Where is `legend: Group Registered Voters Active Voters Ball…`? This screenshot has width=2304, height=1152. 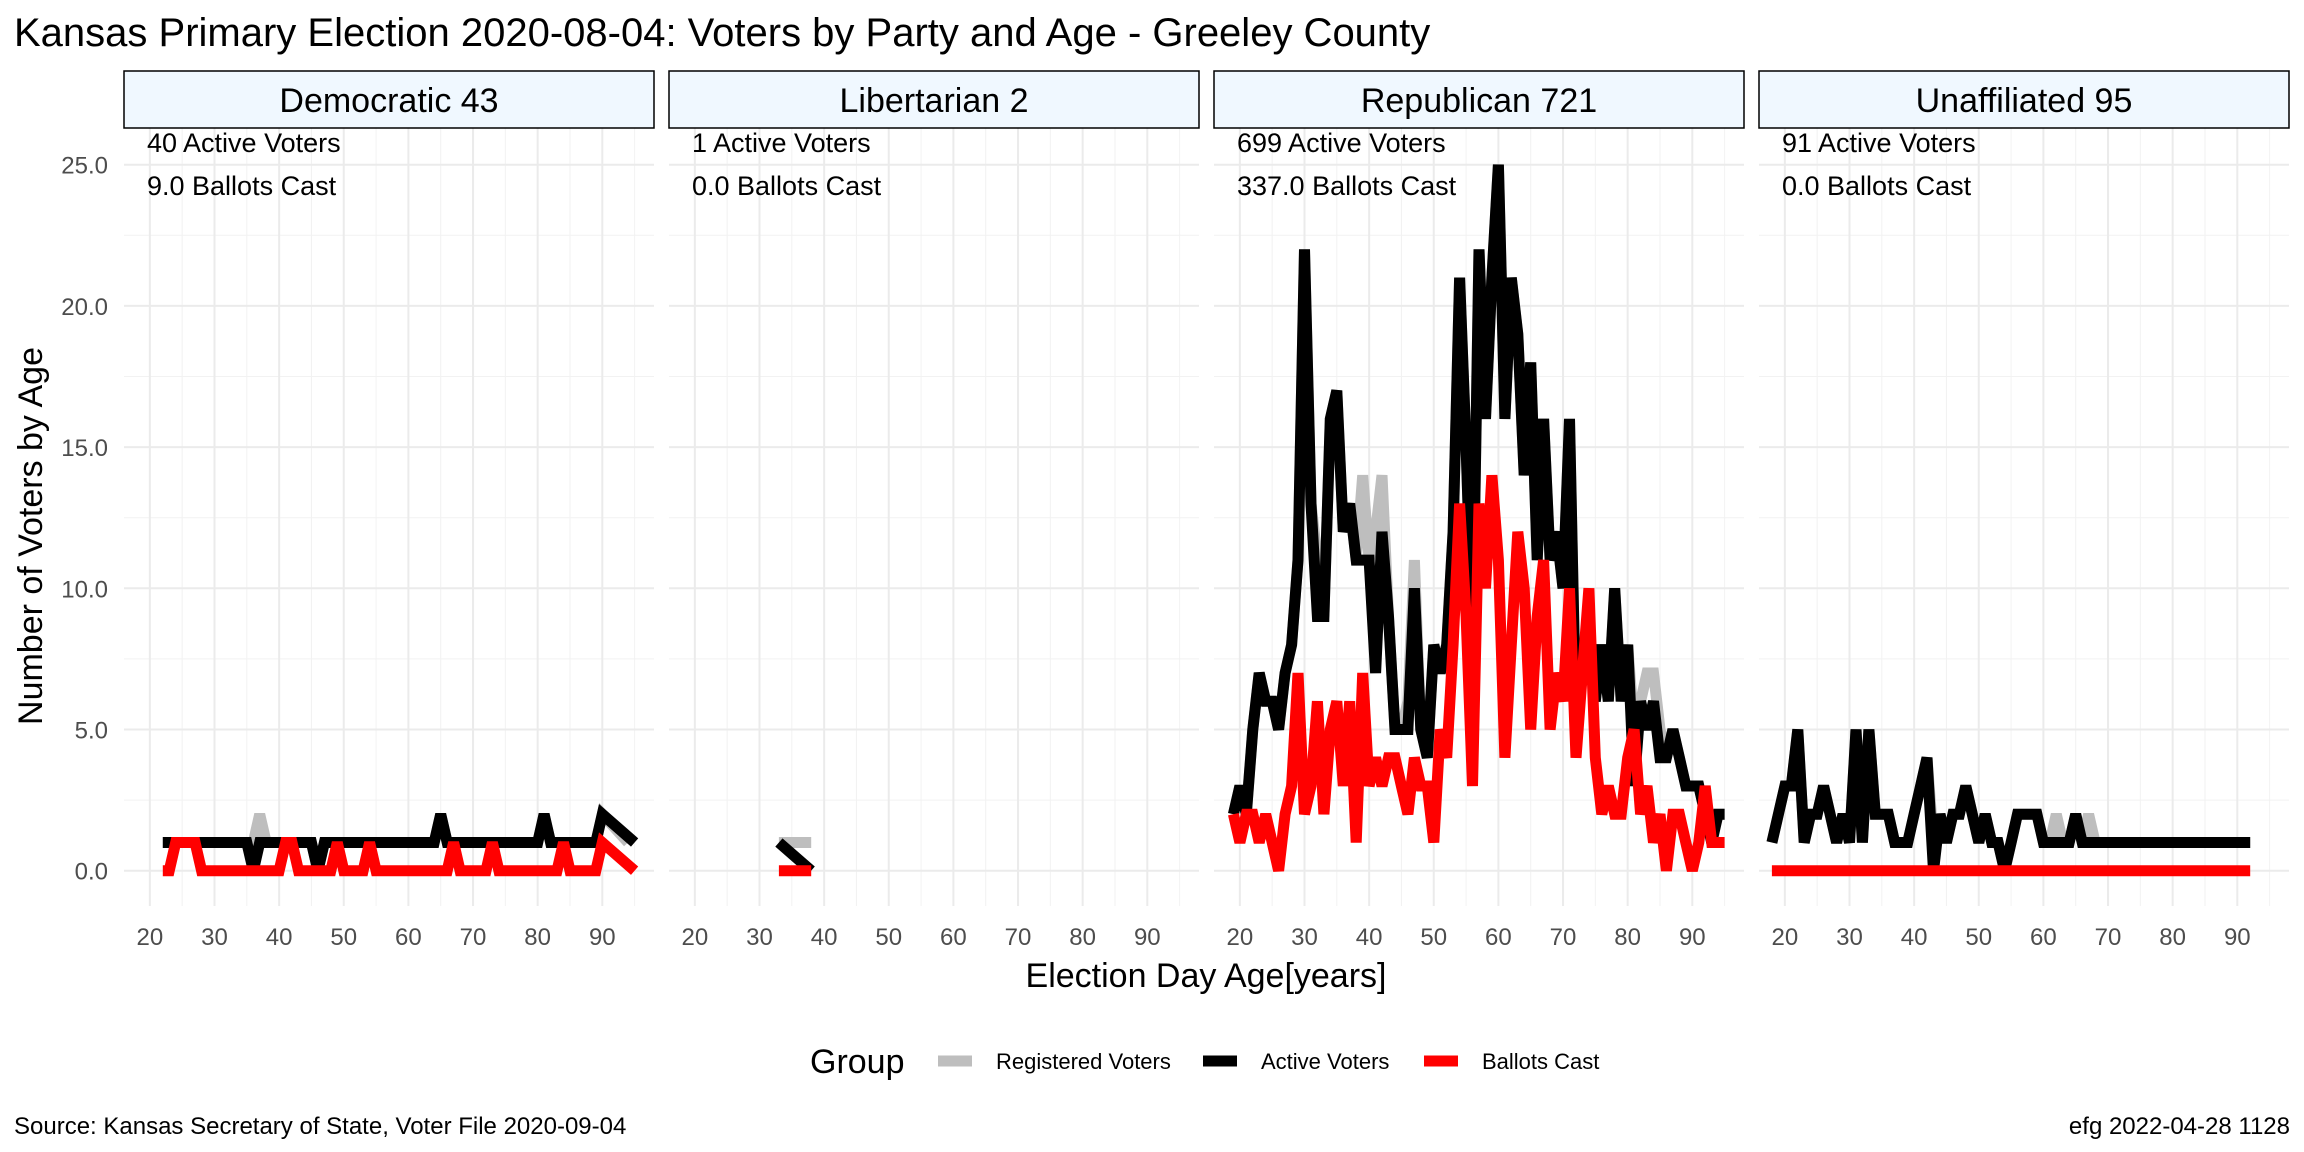
legend: Group Registered Voters Active Voters Ball… is located at coordinates (1204, 1062).